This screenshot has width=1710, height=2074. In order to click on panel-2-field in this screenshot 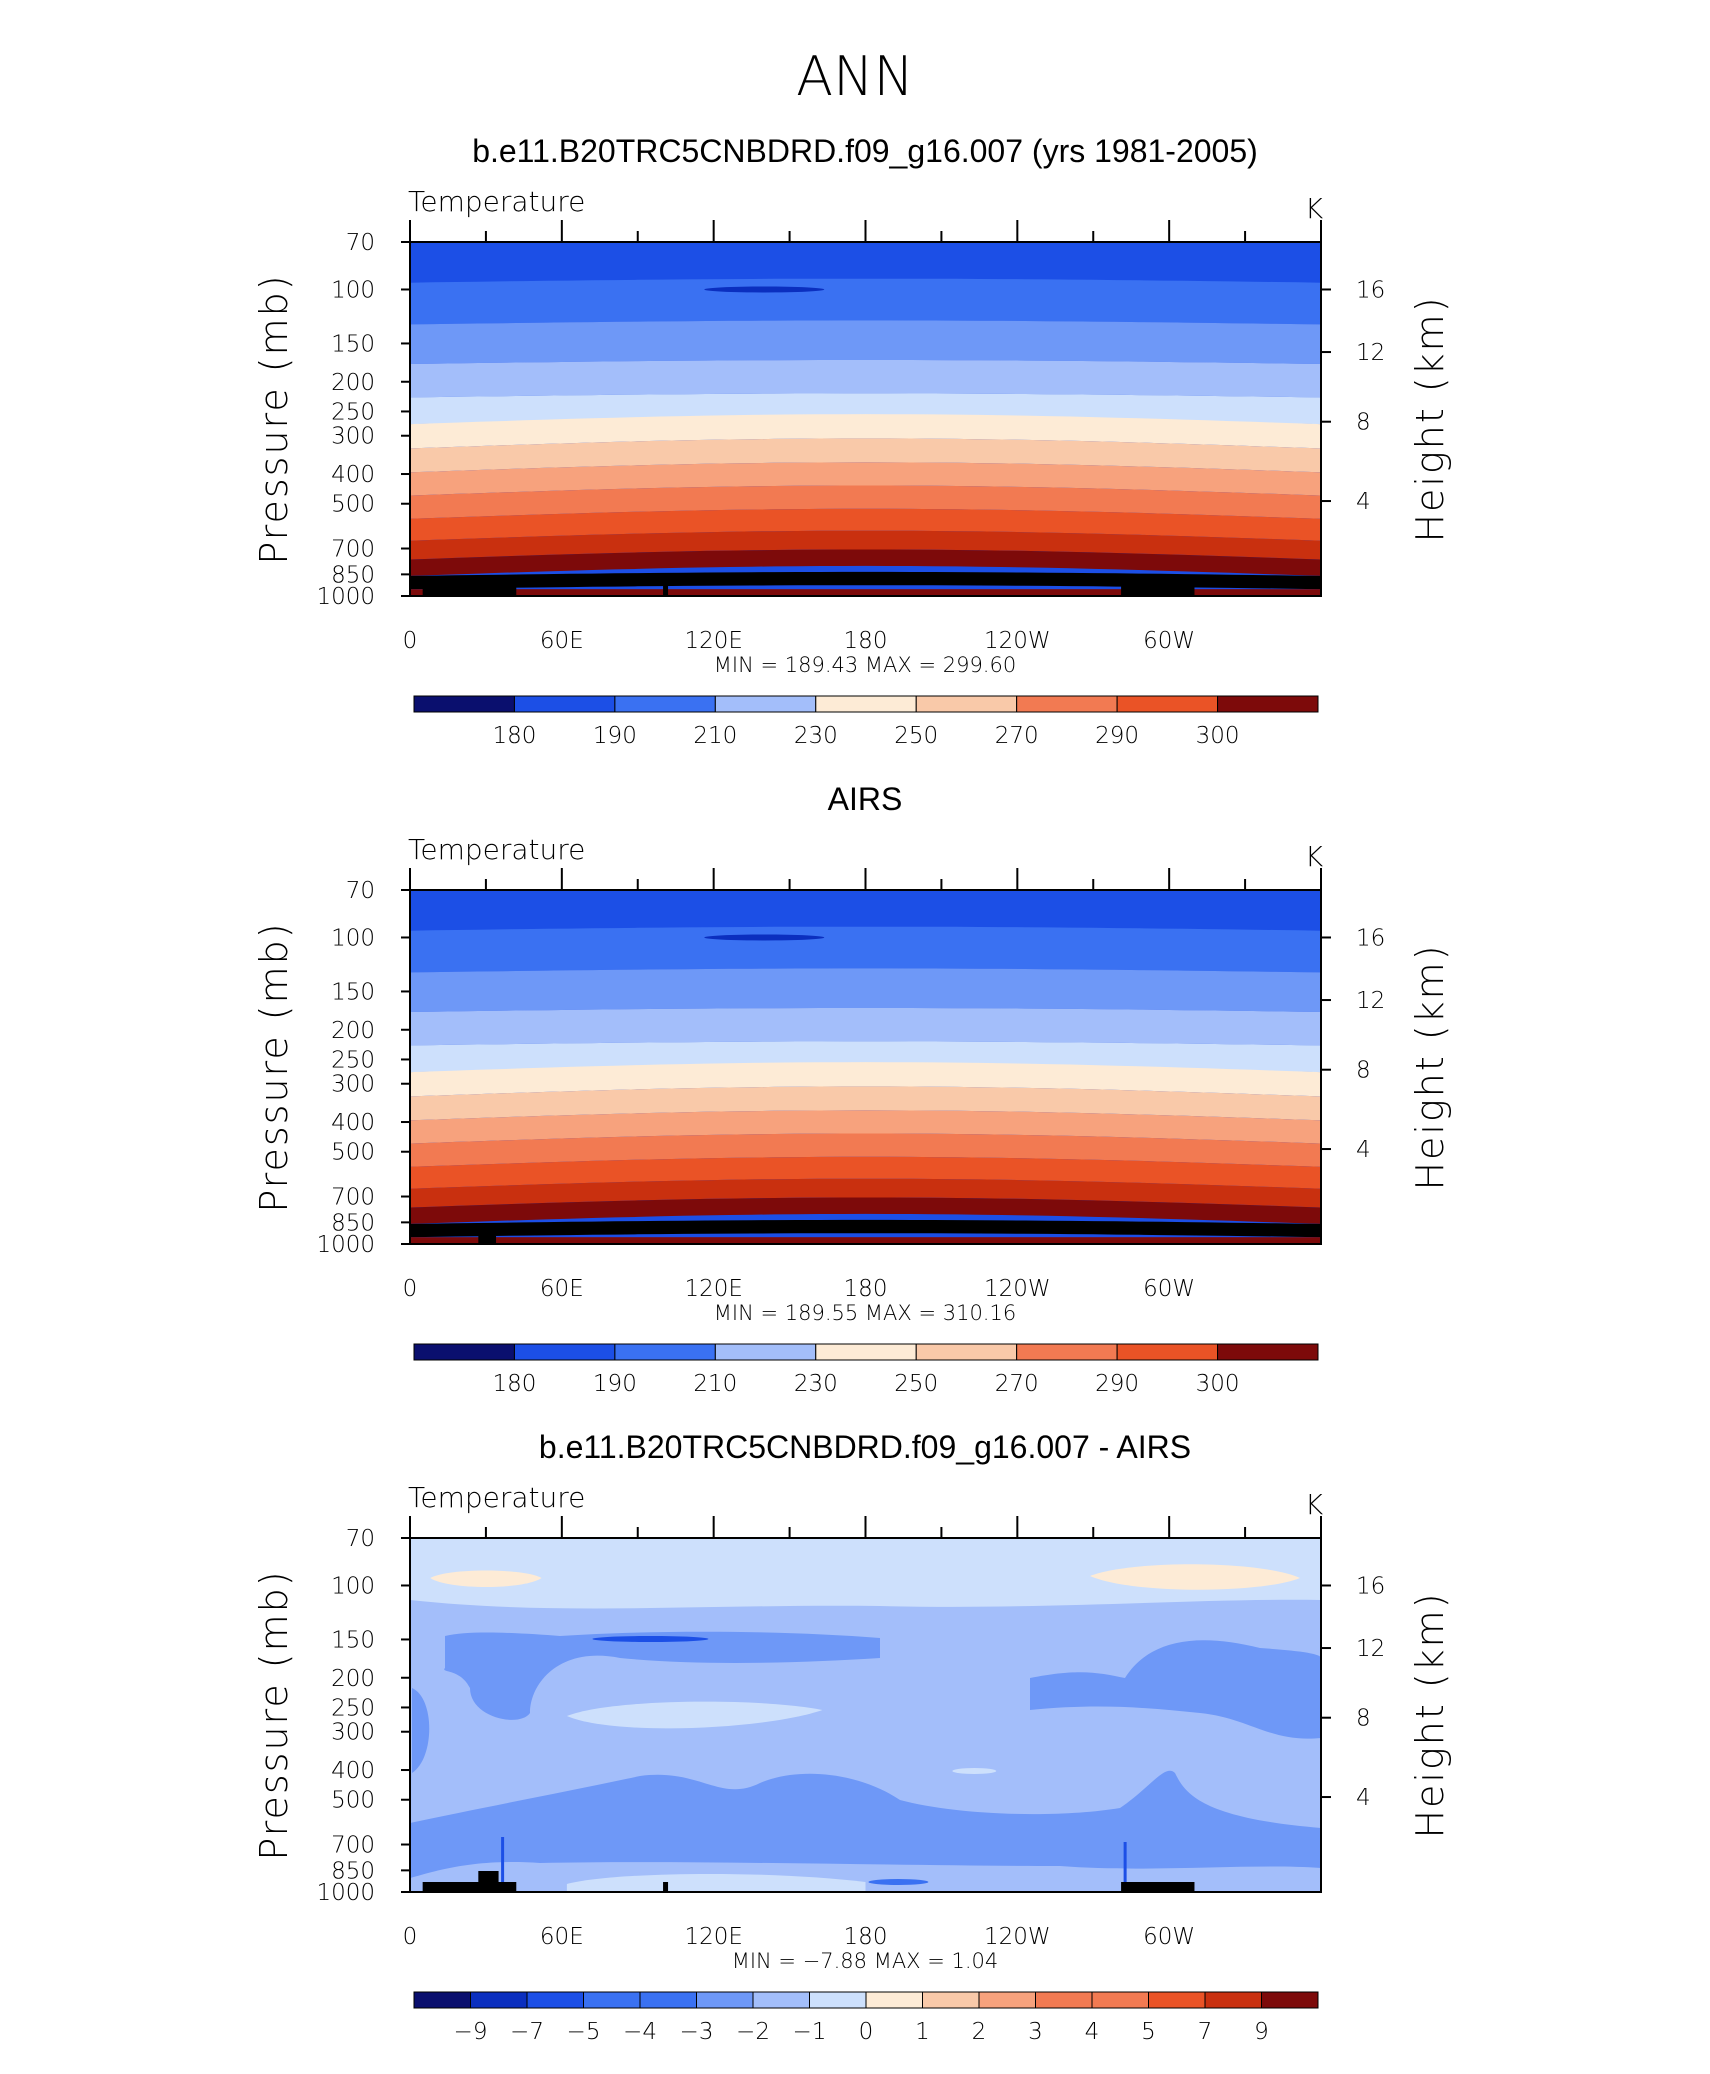, I will do `click(865, 1067)`.